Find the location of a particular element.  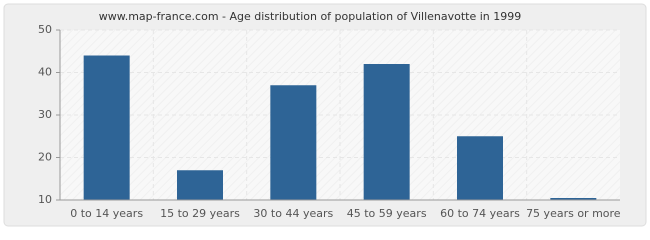

y-tick-label: 10 is located at coordinates (45, 199).